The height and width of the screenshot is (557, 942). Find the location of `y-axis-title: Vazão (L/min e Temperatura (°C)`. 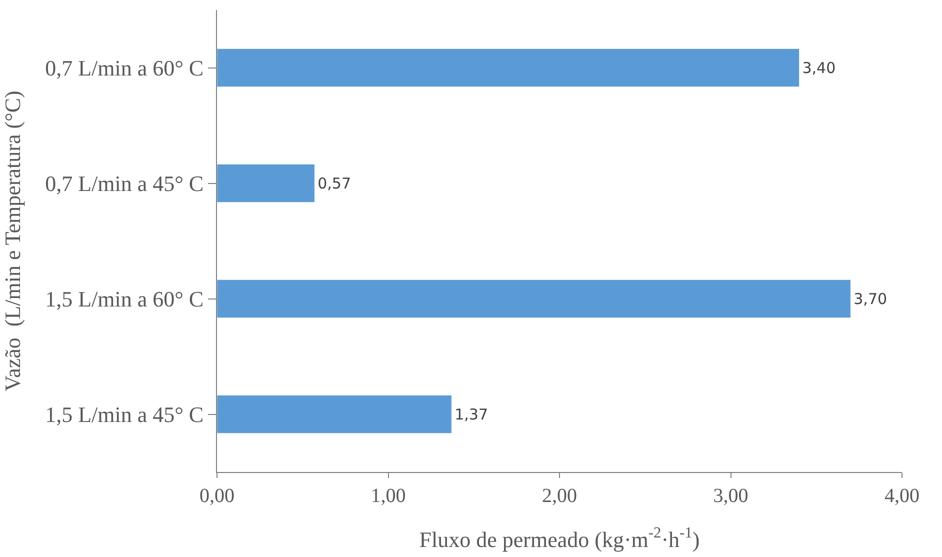

y-axis-title: Vazão (L/min e Temperatura (°C) is located at coordinates (12, 241).